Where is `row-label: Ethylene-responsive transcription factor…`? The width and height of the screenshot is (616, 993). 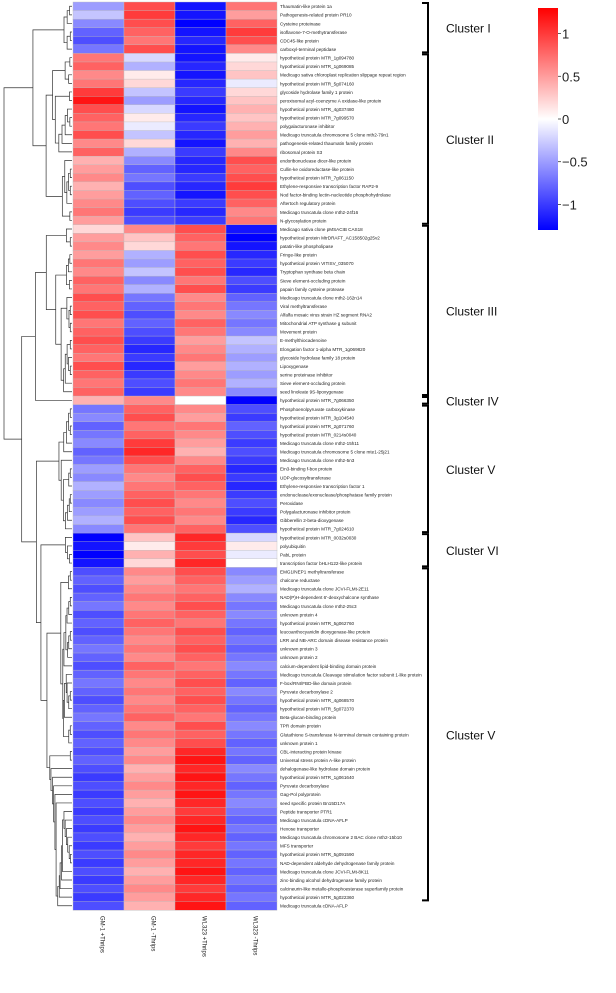 row-label: Ethylene-responsive transcription factor… is located at coordinates (322, 486).